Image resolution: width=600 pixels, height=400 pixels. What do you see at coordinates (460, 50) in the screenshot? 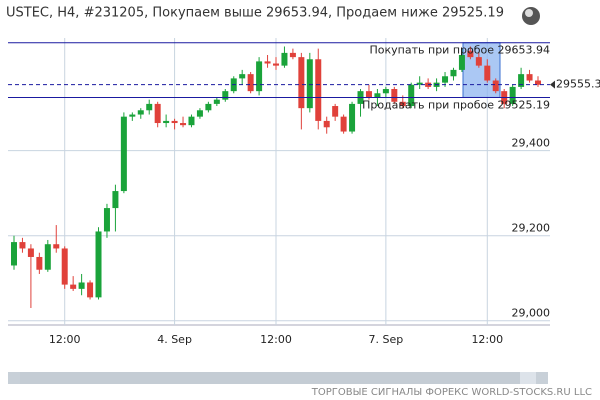
I see `level-label: Покупать при пробое 29653.94` at bounding box center [460, 50].